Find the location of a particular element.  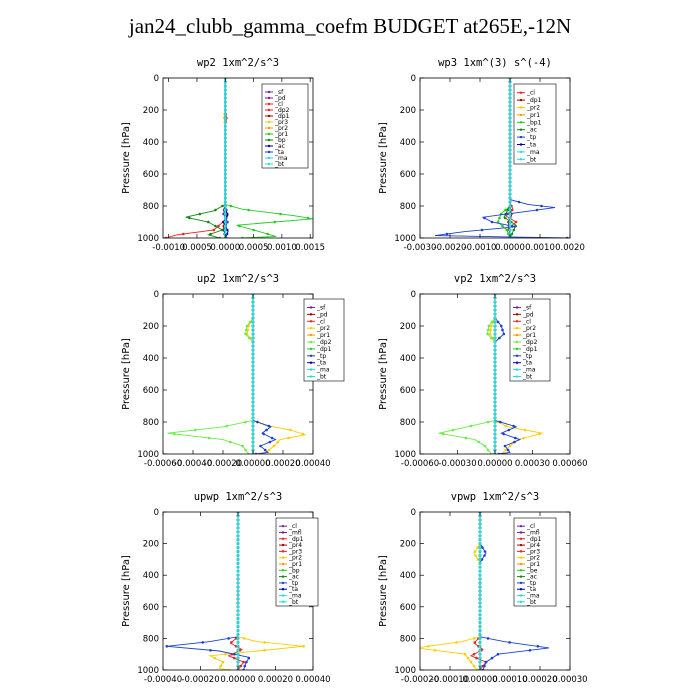

y-tick-label: 400 is located at coordinates (408, 359).